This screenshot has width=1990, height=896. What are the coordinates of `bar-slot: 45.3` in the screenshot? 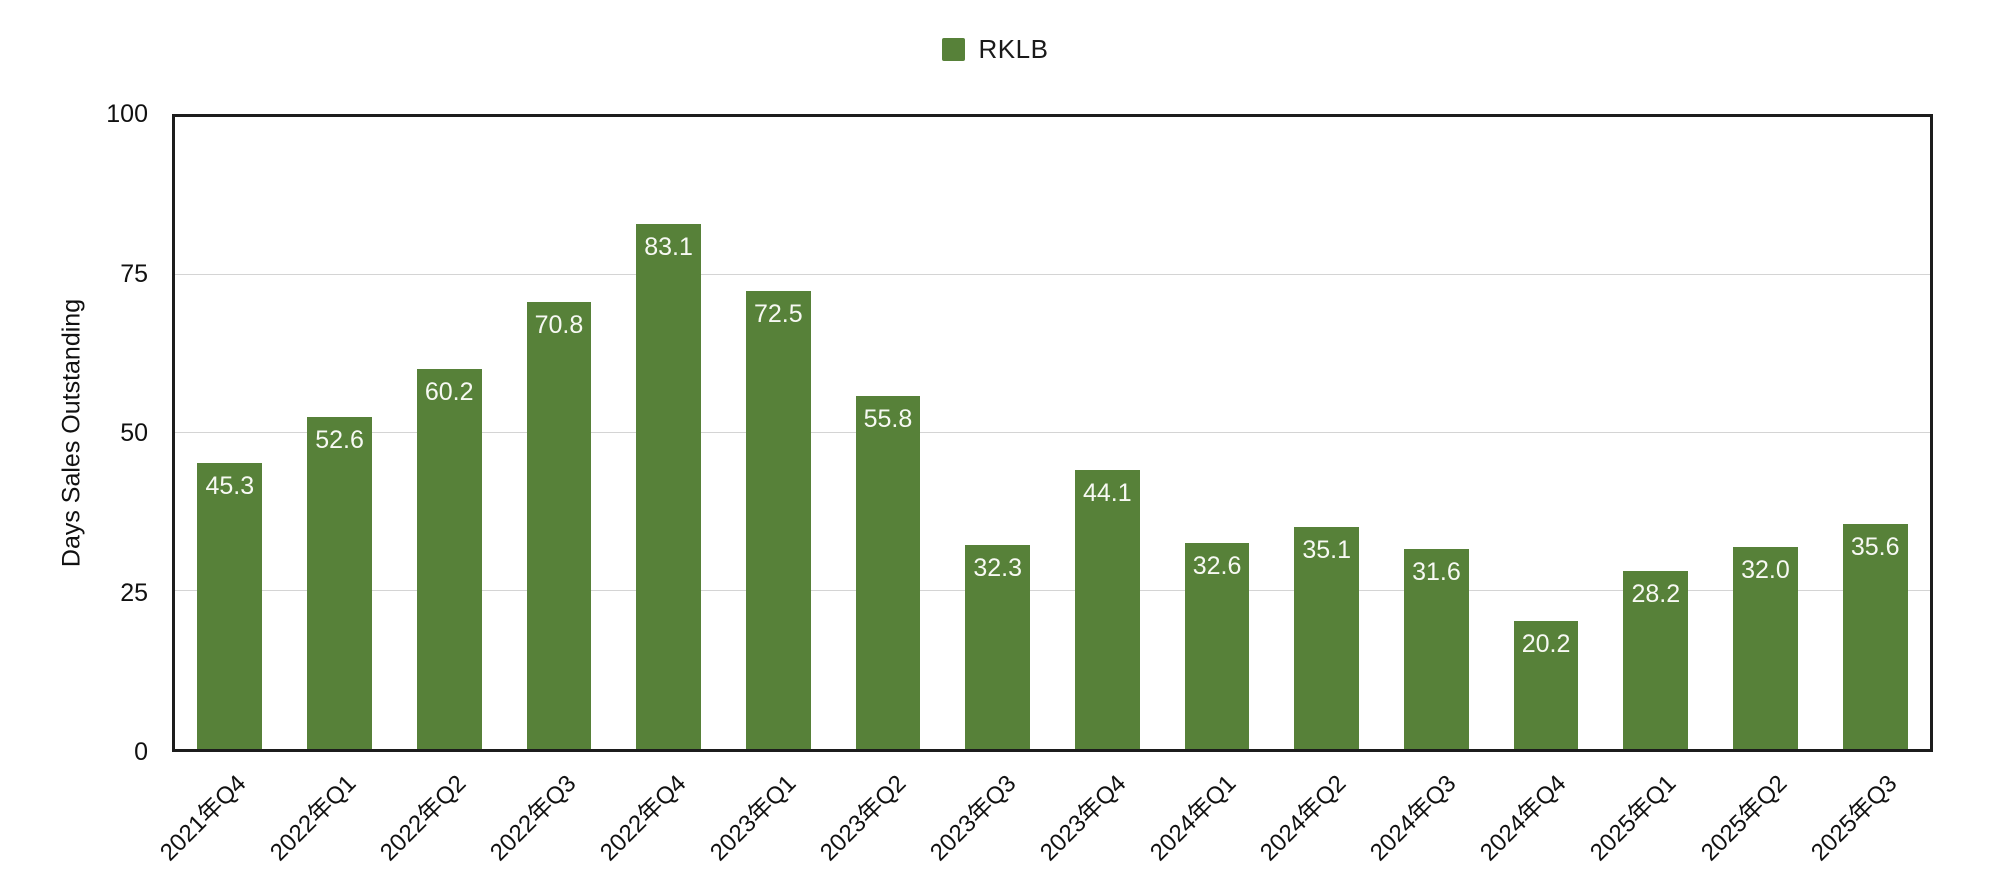 It's located at (230, 433).